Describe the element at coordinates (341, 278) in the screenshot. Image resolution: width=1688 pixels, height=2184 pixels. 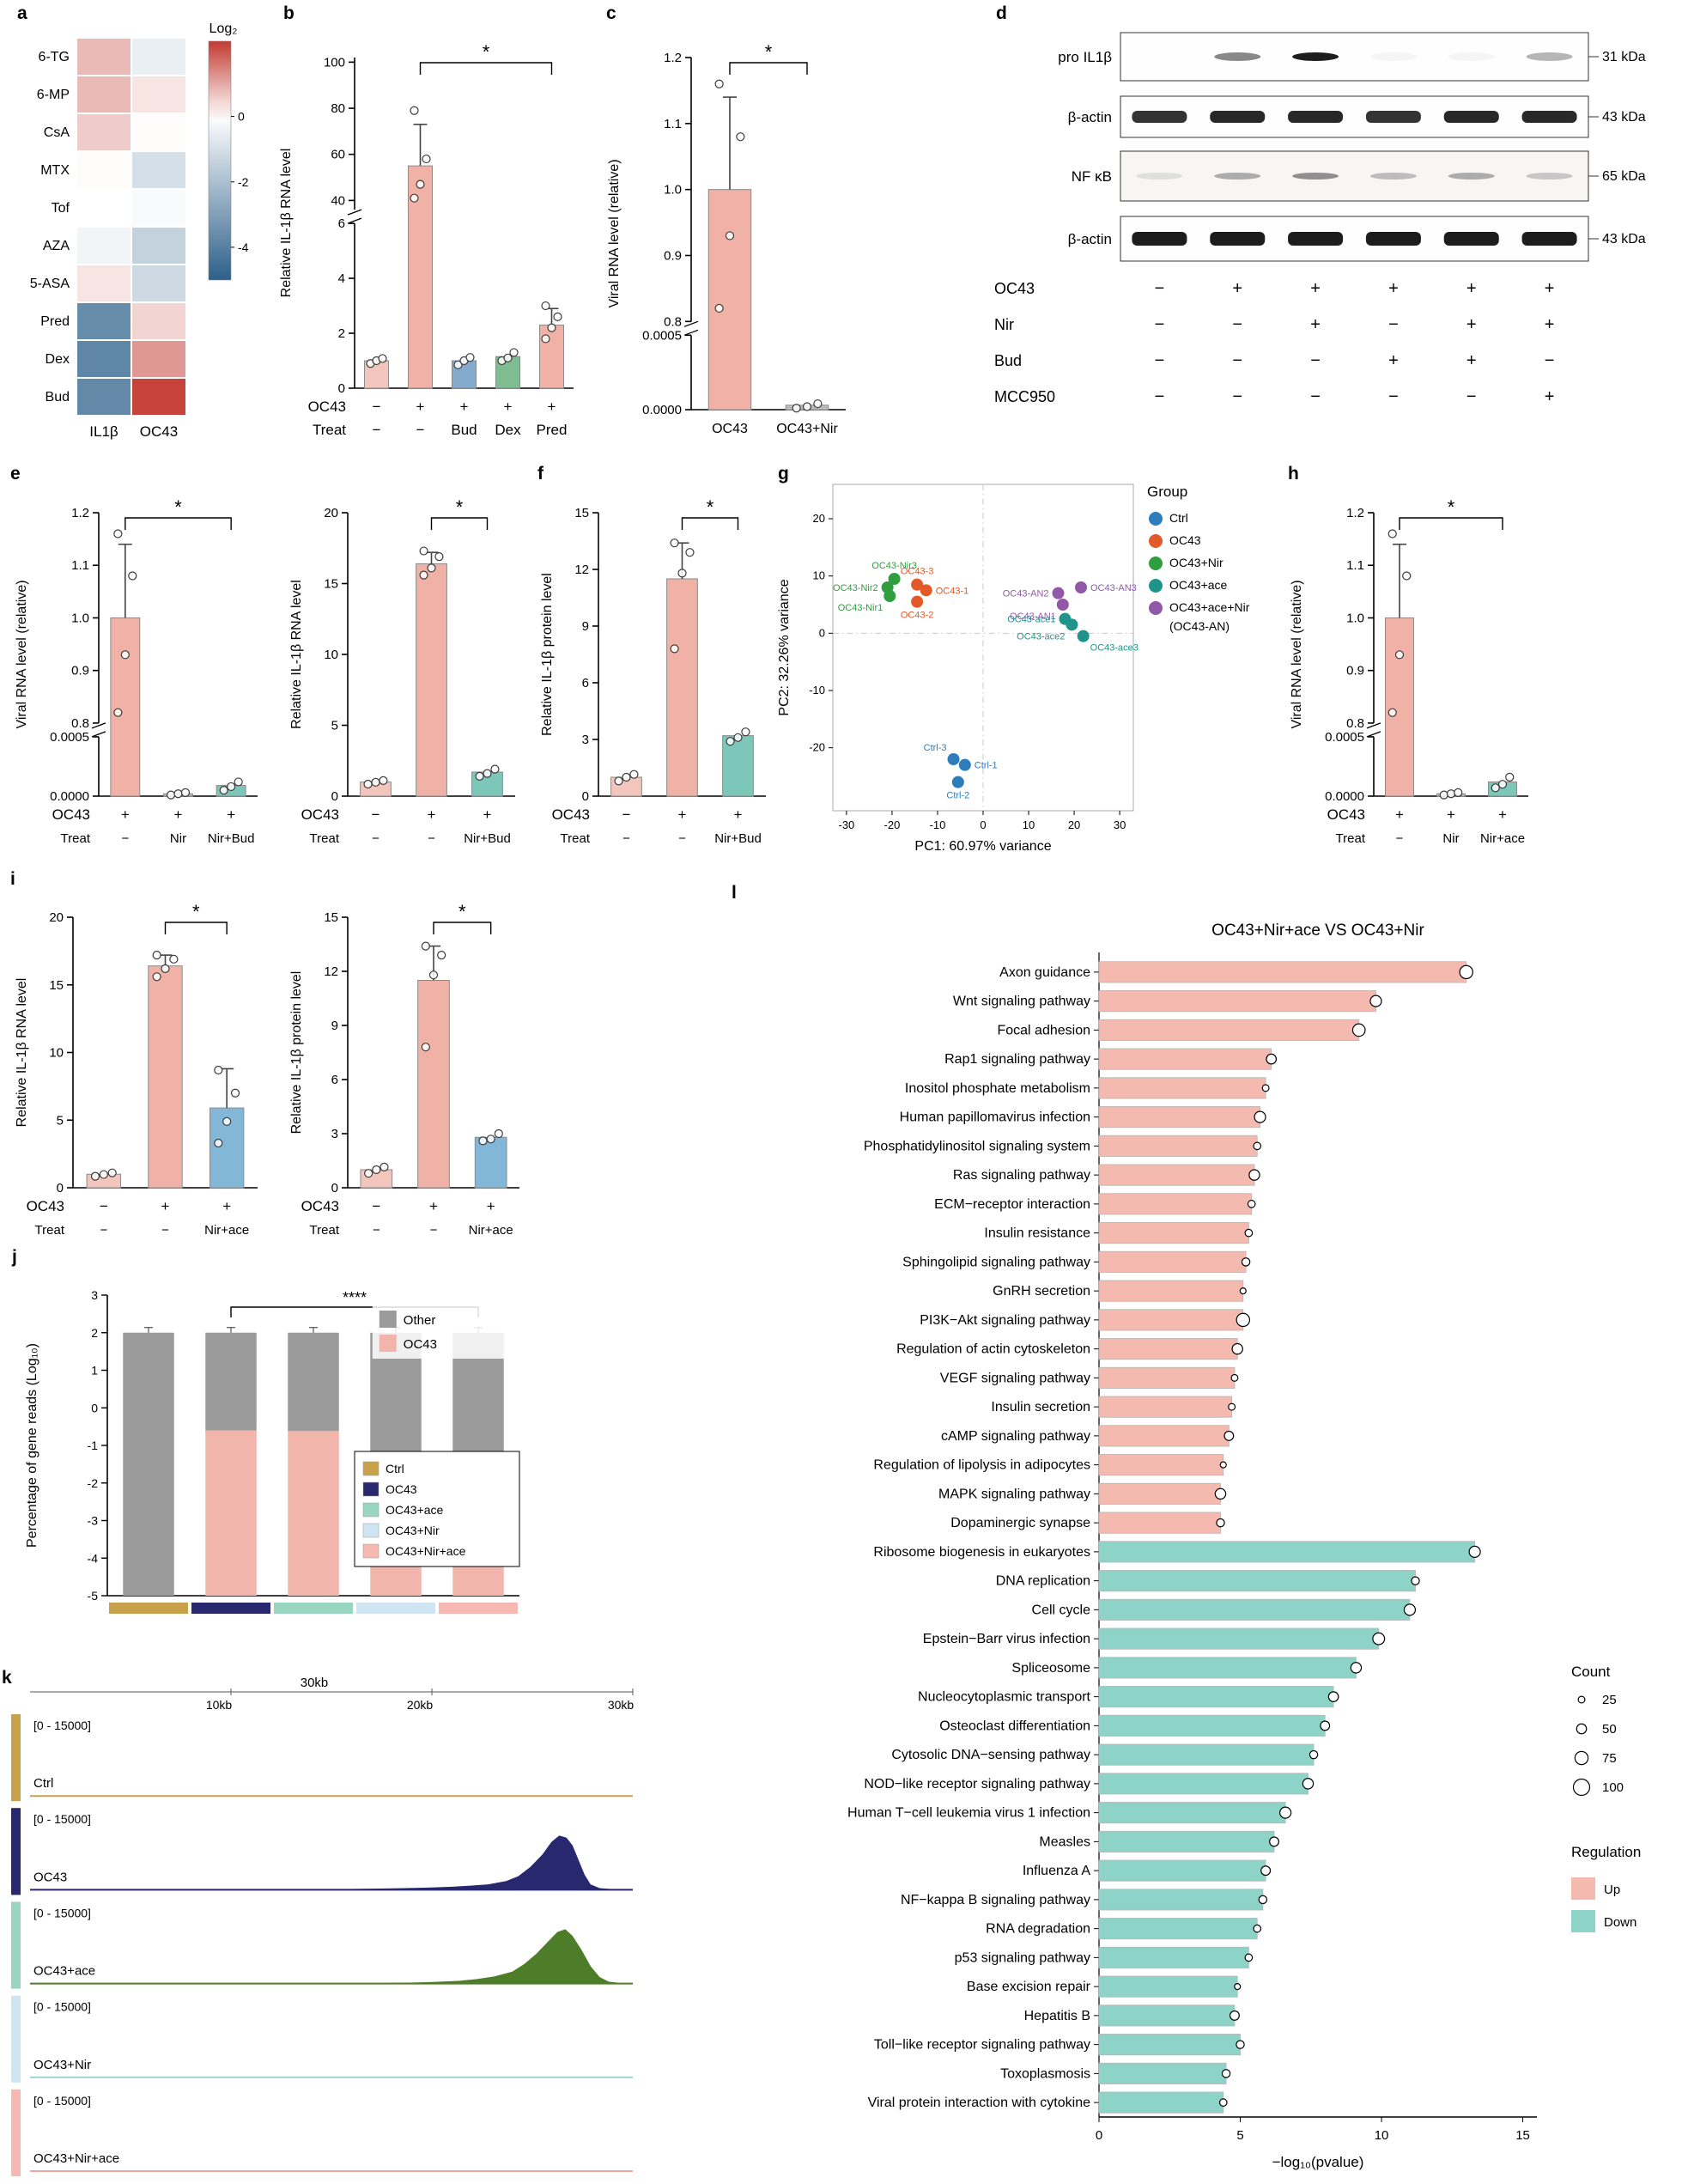
I see `svg-text: 4` at that location.